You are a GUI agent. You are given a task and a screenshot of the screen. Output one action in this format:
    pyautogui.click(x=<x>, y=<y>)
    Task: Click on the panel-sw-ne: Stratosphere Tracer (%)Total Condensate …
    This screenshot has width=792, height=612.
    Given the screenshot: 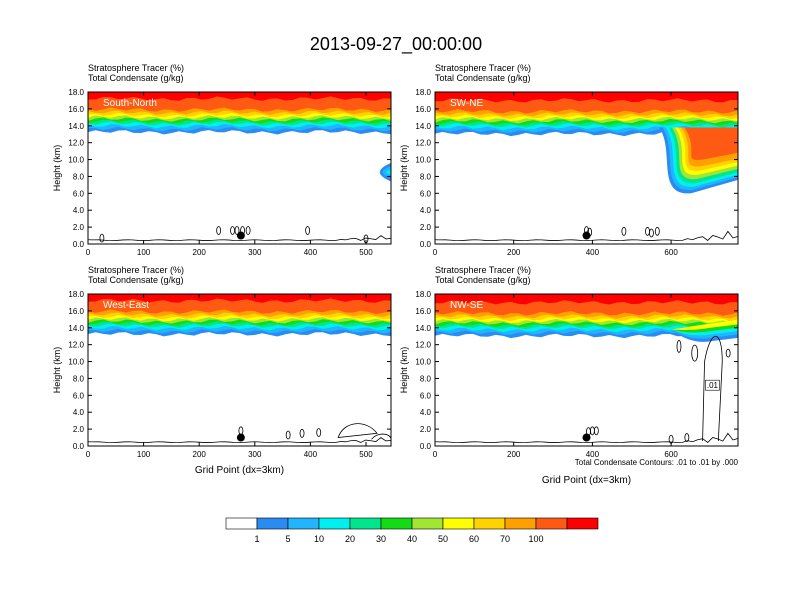 What is the action you would take?
    pyautogui.click(x=569, y=160)
    